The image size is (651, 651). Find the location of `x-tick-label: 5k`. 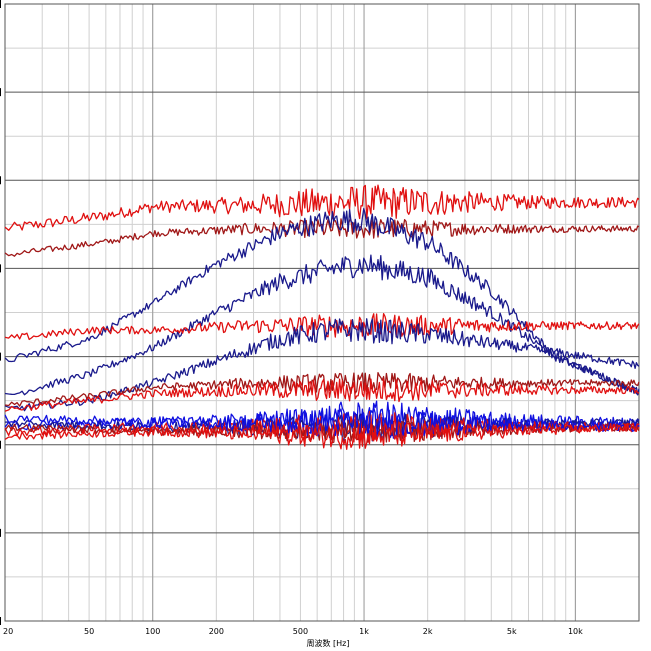

x-tick-label: 5k is located at coordinates (512, 631).